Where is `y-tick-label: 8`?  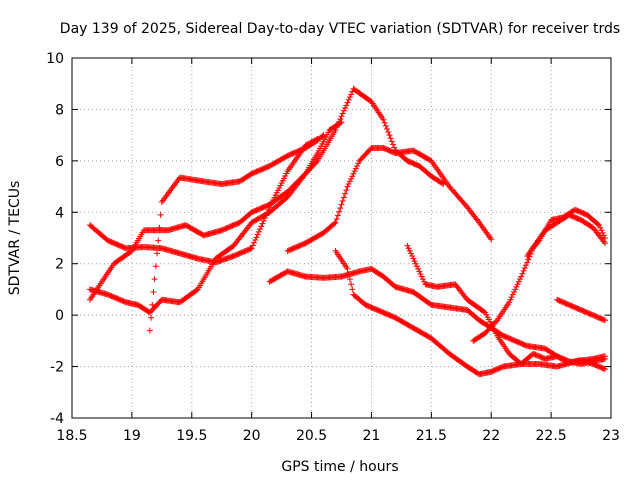
y-tick-label: 8 is located at coordinates (59, 110).